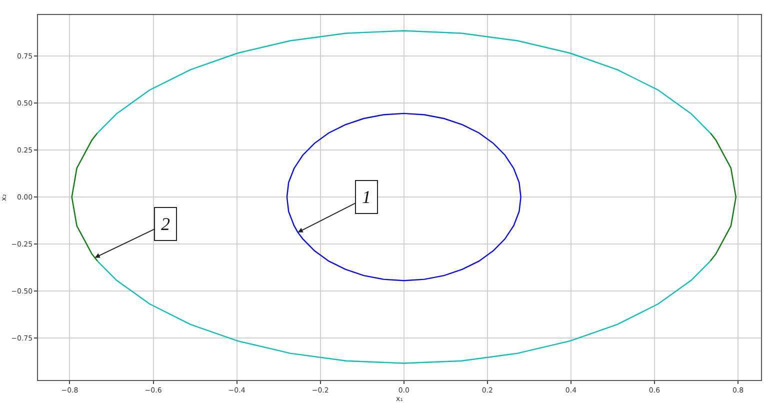 This screenshot has width=764, height=403. I want to click on annotation: 2, so click(165, 224).